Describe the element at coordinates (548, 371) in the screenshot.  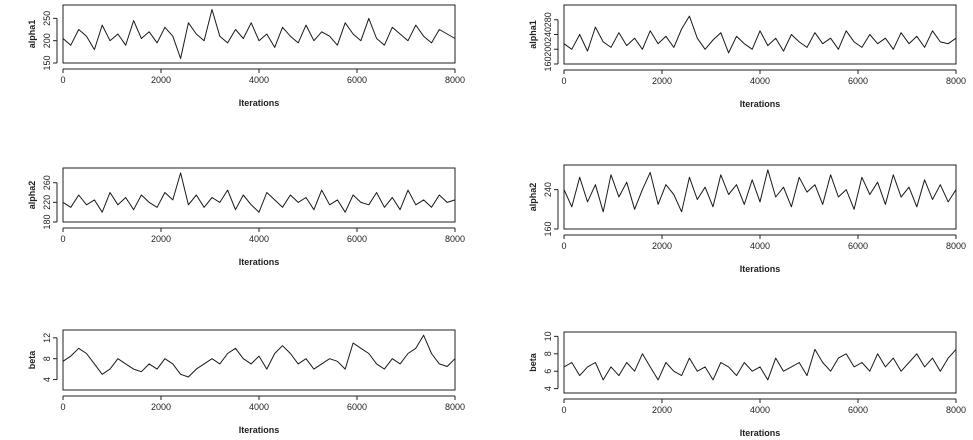
I see `y-tick-label: 6` at that location.